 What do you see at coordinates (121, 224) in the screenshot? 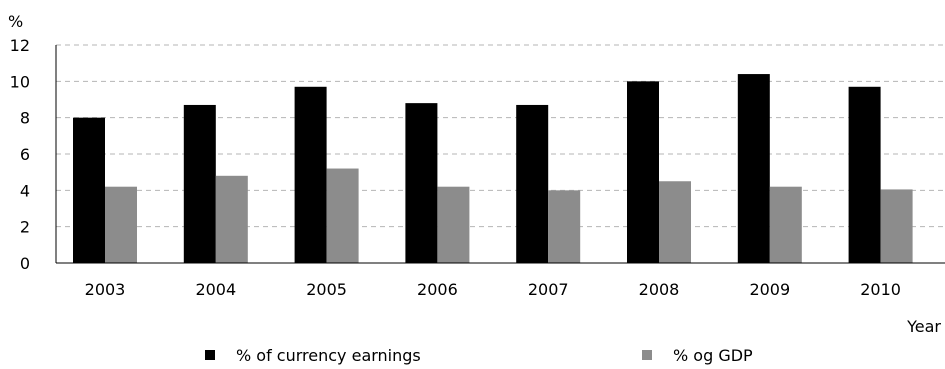
I see `bar-gdp-2003` at bounding box center [121, 224].